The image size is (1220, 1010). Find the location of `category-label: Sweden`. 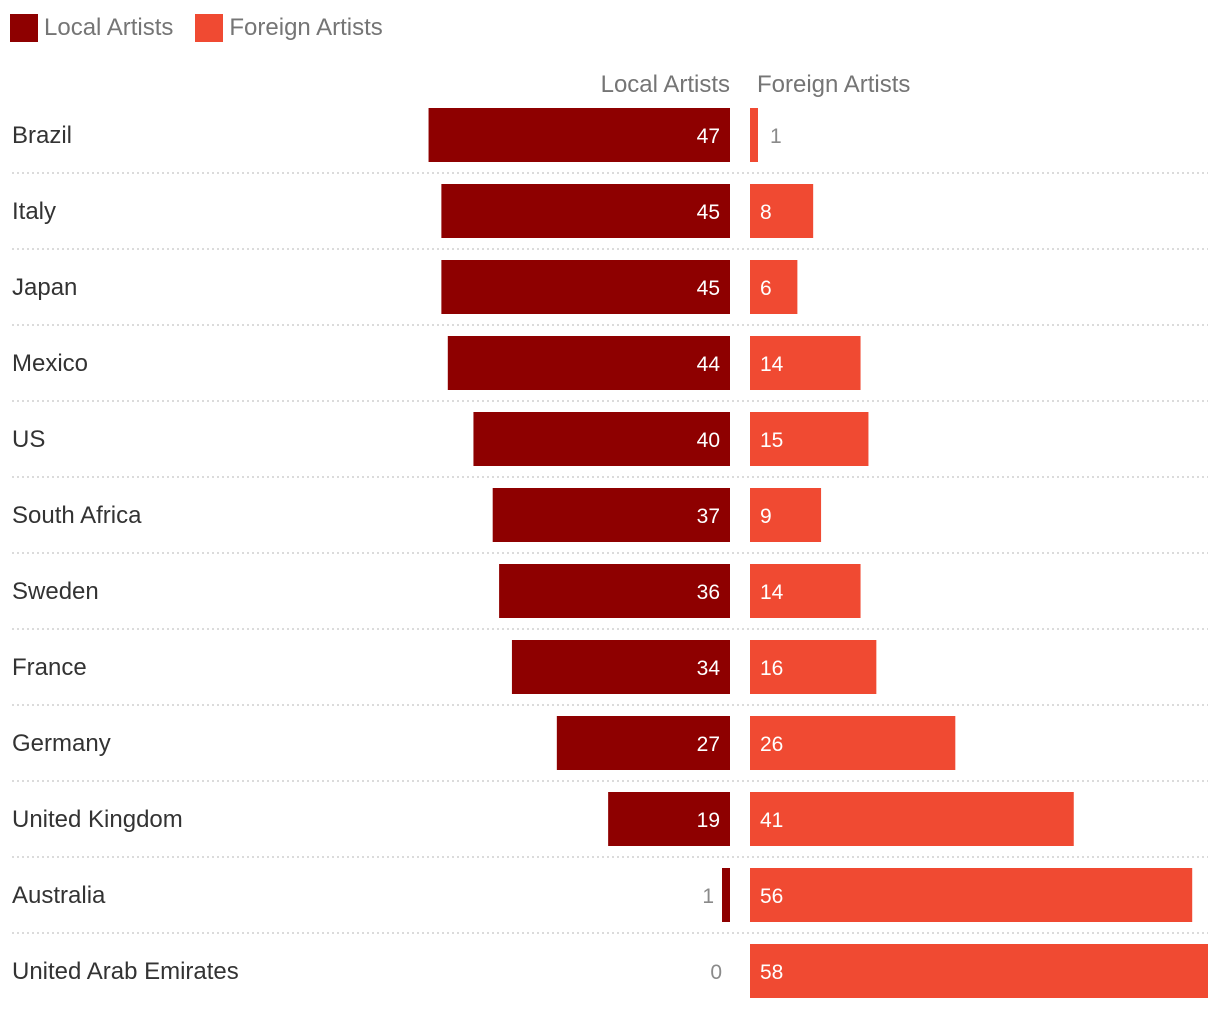

category-label: Sweden is located at coordinates (55, 591).